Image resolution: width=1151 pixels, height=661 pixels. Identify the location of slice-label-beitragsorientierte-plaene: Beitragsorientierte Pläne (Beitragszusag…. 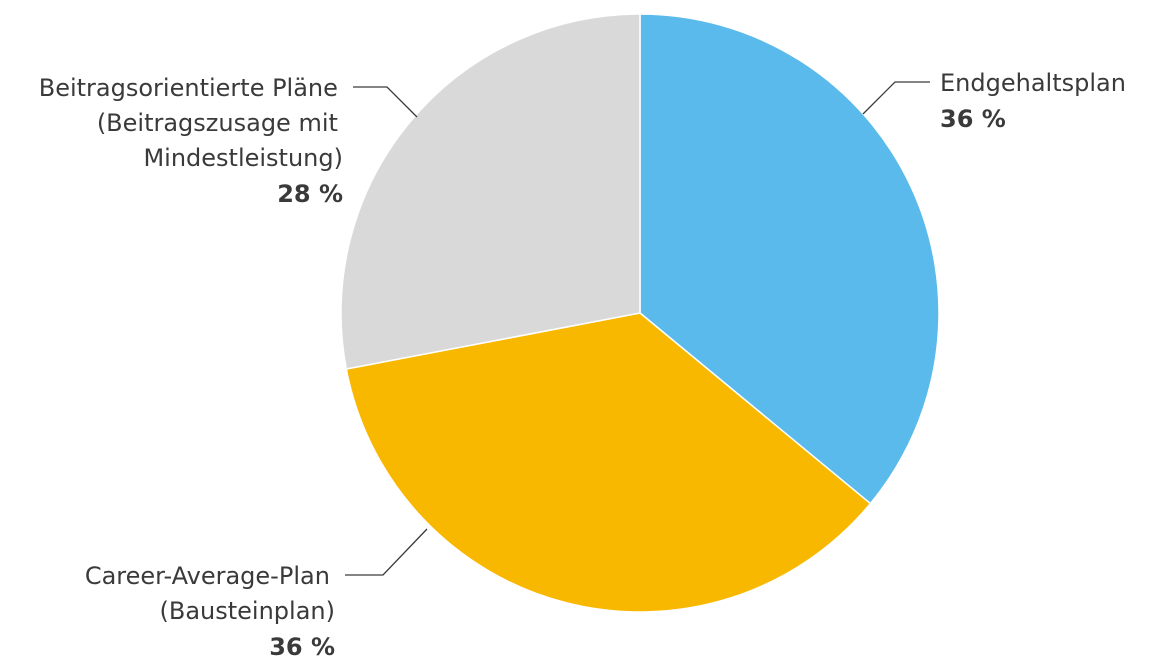
(228, 141).